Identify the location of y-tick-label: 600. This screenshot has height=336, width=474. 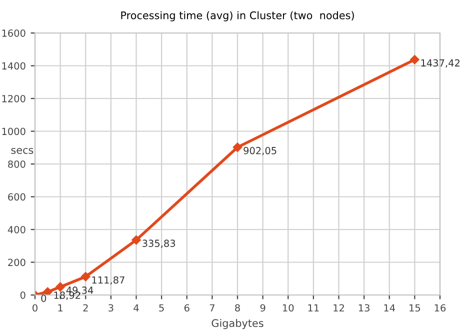
(17, 197).